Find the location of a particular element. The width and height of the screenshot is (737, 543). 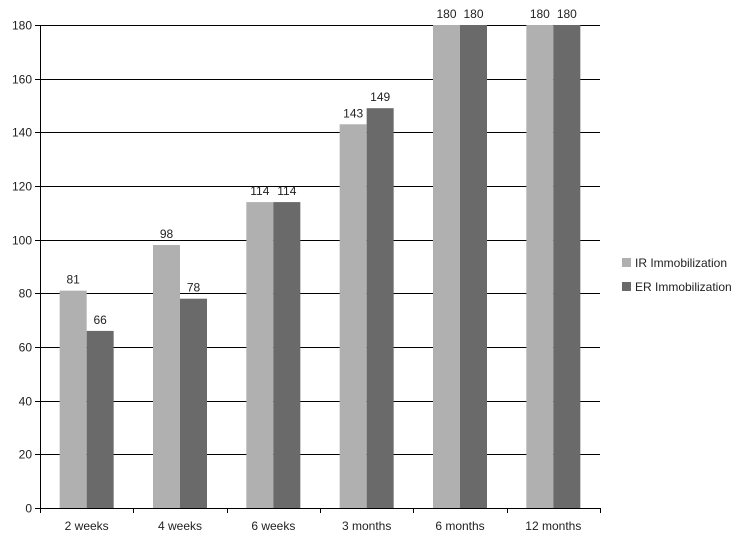

bar-ir-2-weeks is located at coordinates (73, 399).